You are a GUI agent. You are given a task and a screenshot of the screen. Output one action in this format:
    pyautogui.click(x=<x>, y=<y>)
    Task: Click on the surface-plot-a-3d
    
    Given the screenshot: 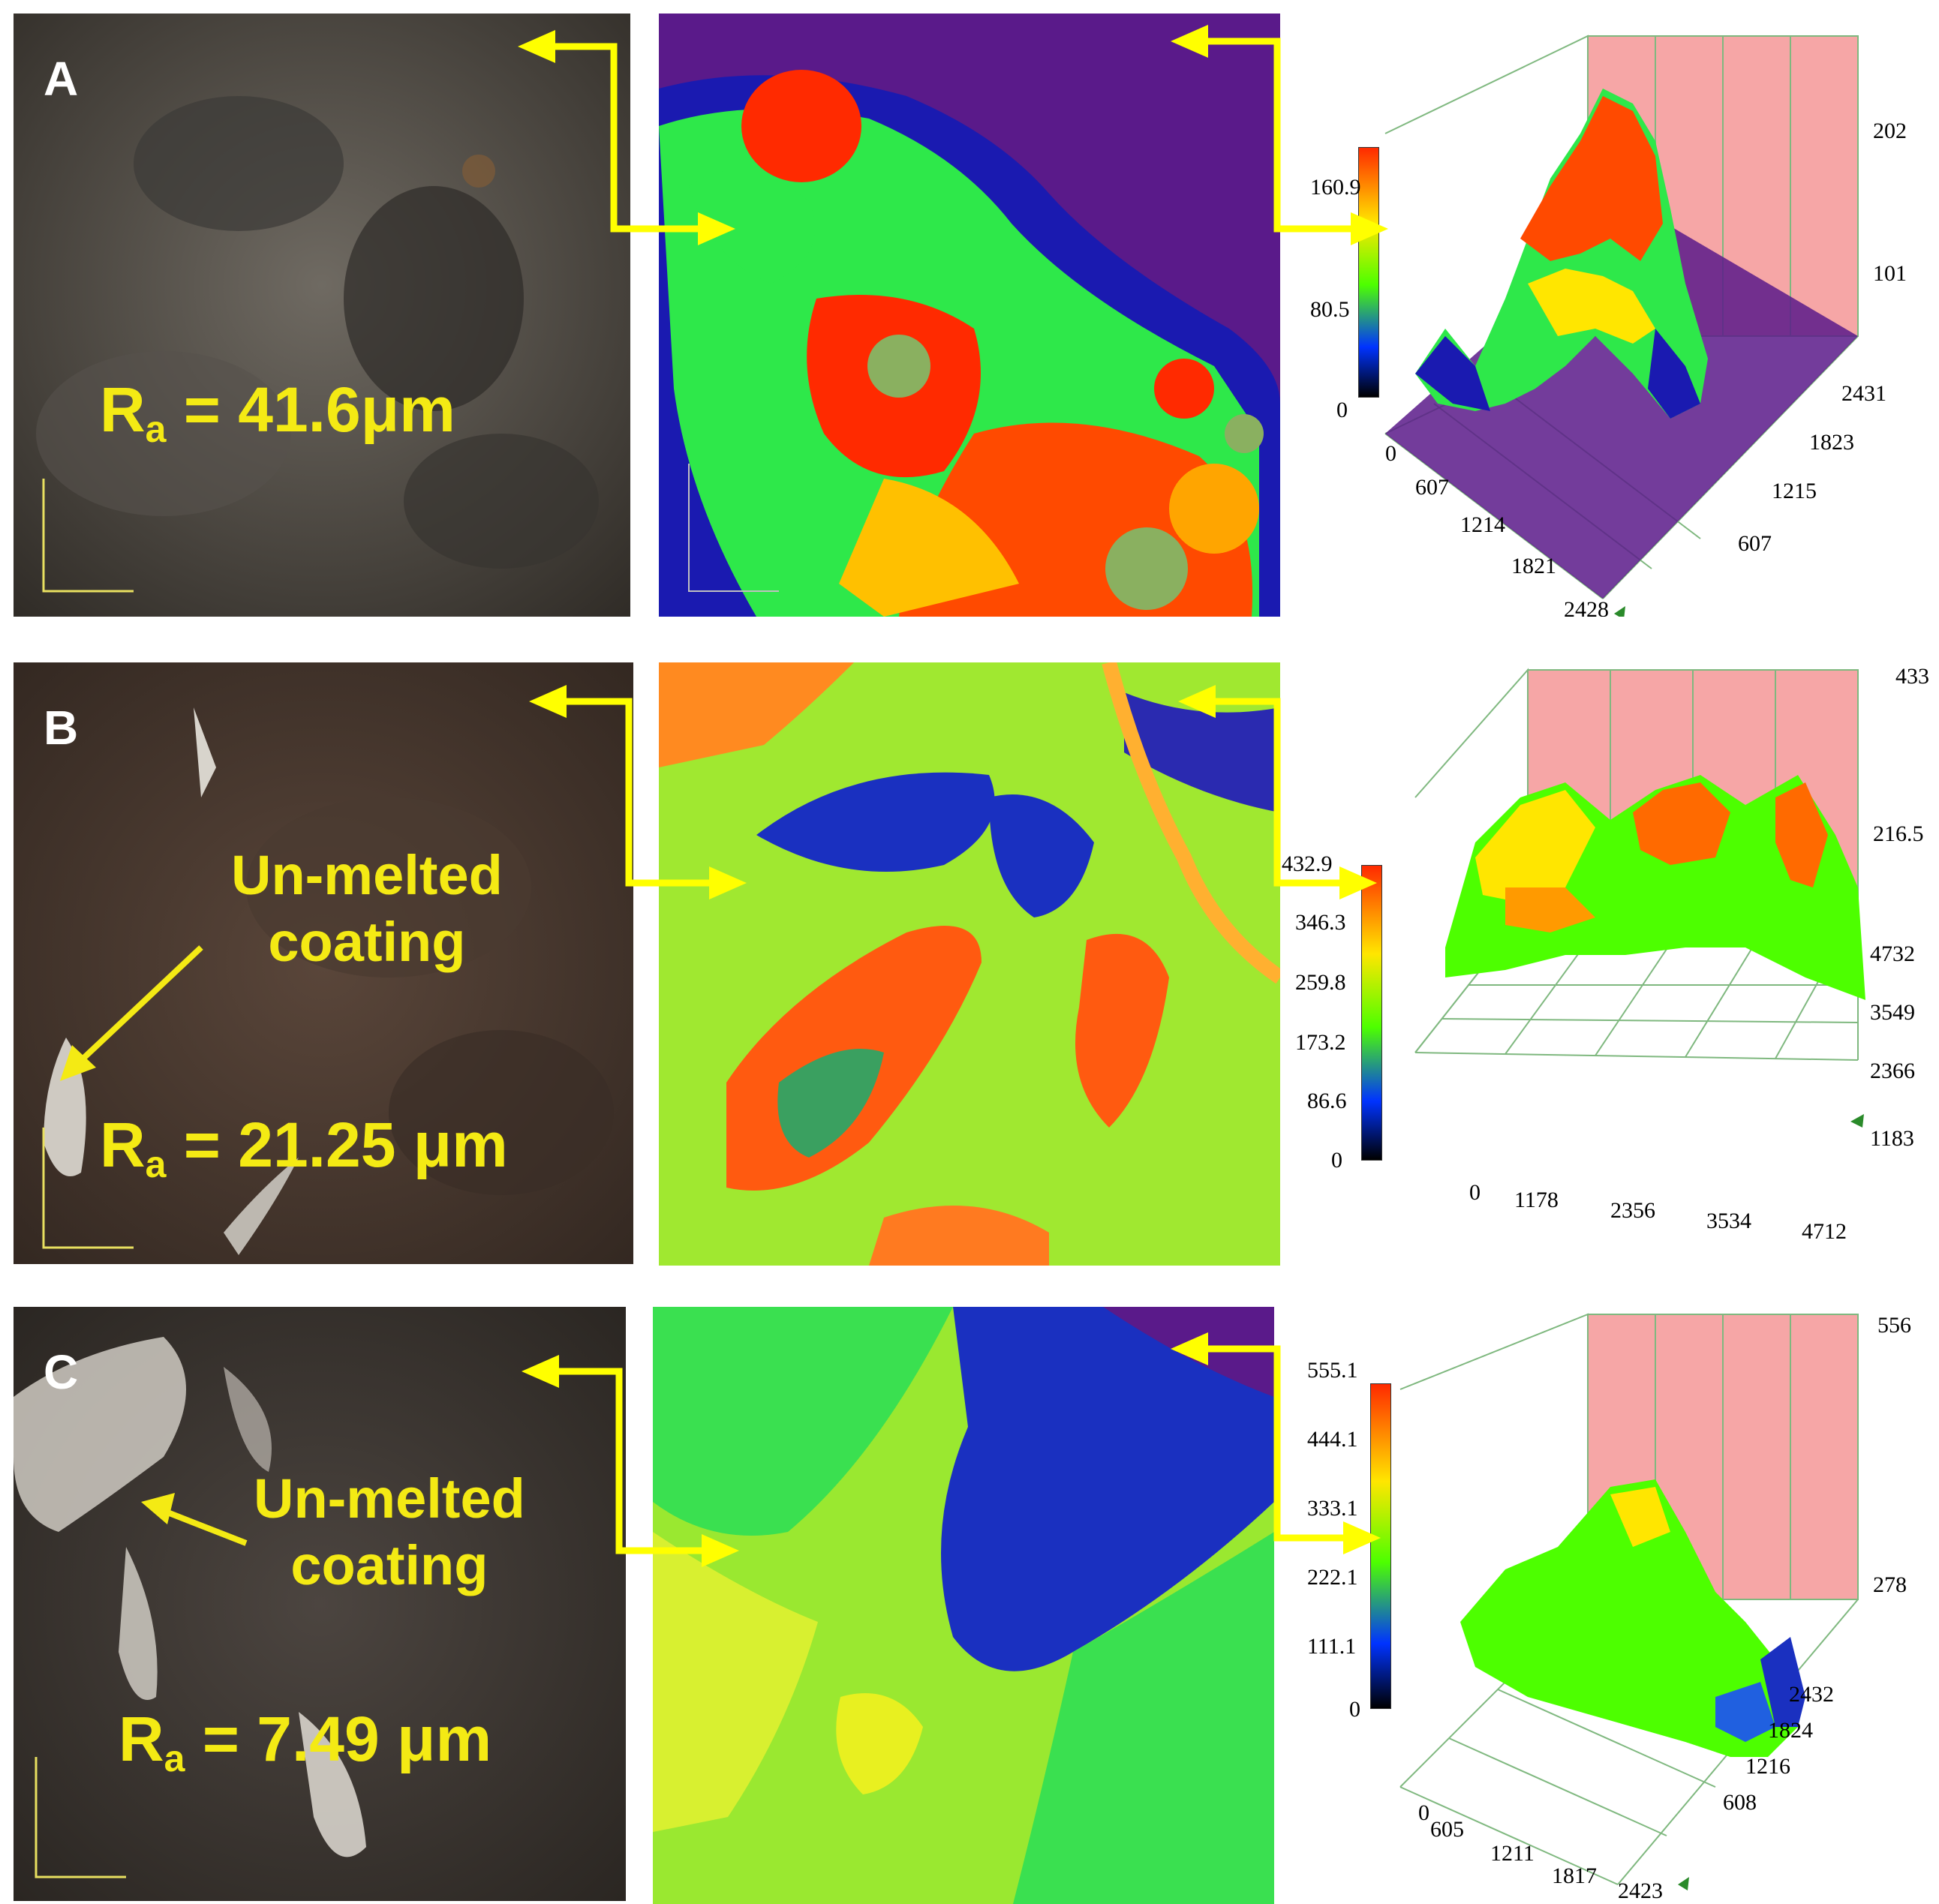 What is the action you would take?
    pyautogui.click(x=1622, y=326)
    